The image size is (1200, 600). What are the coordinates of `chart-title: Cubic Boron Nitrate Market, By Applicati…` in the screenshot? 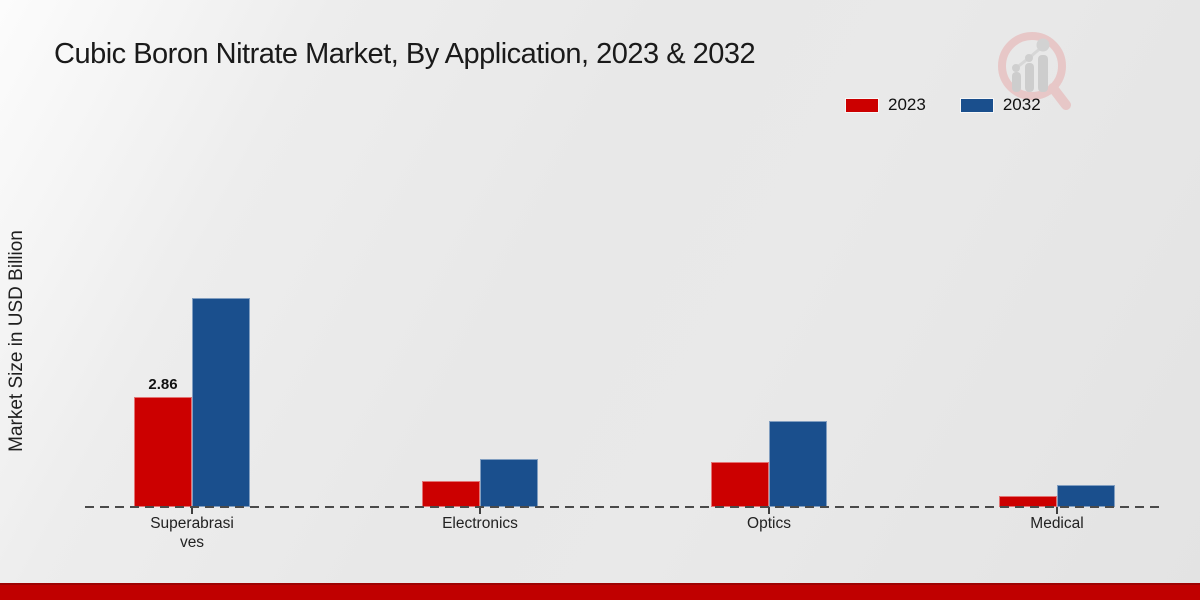 It's located at (405, 54).